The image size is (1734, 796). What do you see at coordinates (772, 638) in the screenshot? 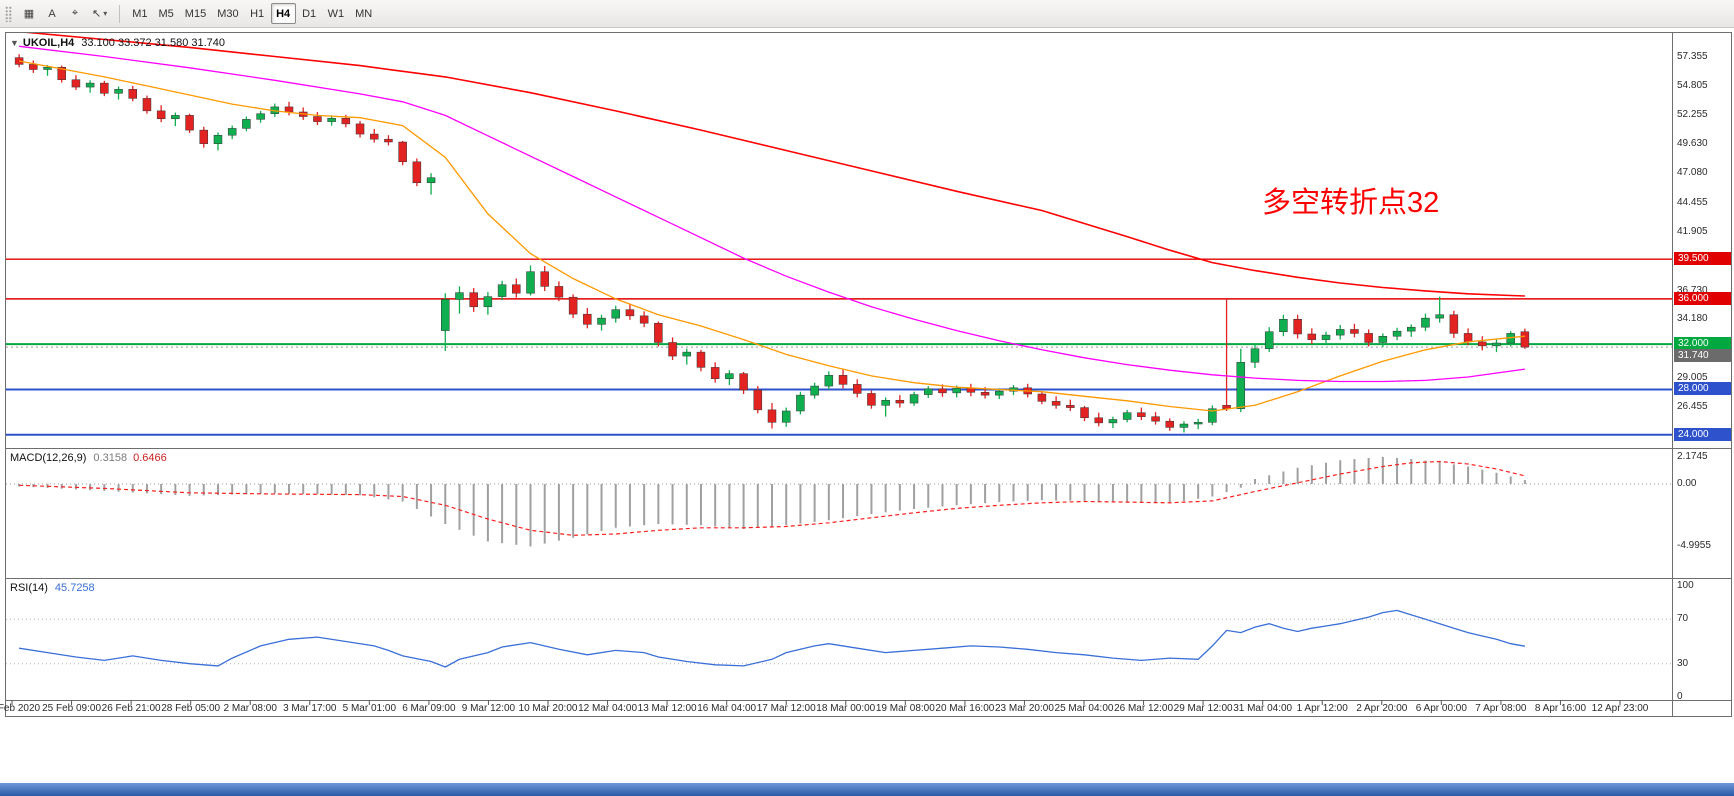
I see `rsi-line` at bounding box center [772, 638].